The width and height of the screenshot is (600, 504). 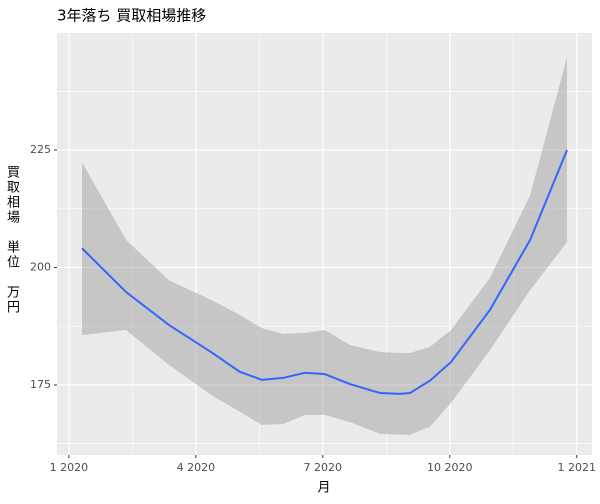 I want to click on y-tick-label: 175, so click(x=40, y=384).